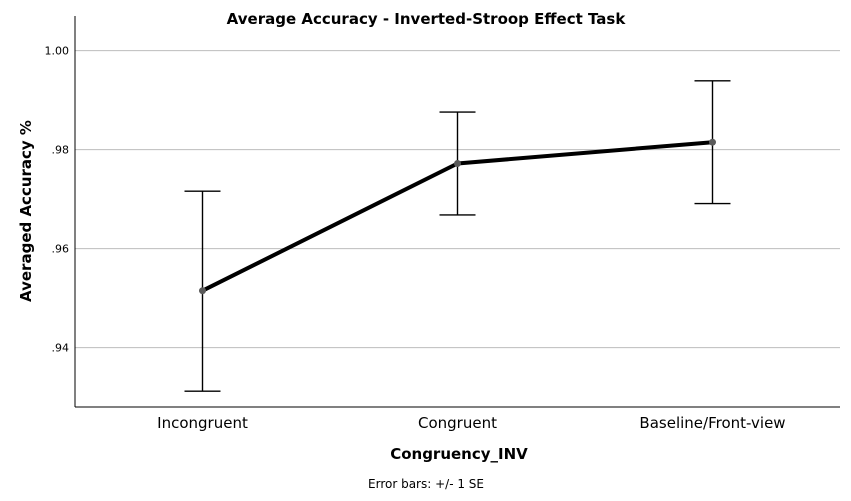 The image size is (851, 501). Describe the element at coordinates (426, 484) in the screenshot. I see `footnote: Error bars: +/- 1 SE` at that location.